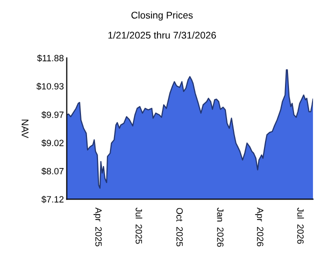 Image resolution: width=324 pixels, height=267 pixels. What do you see at coordinates (25, 129) in the screenshot?
I see `y-axis-title: NAV` at bounding box center [25, 129].